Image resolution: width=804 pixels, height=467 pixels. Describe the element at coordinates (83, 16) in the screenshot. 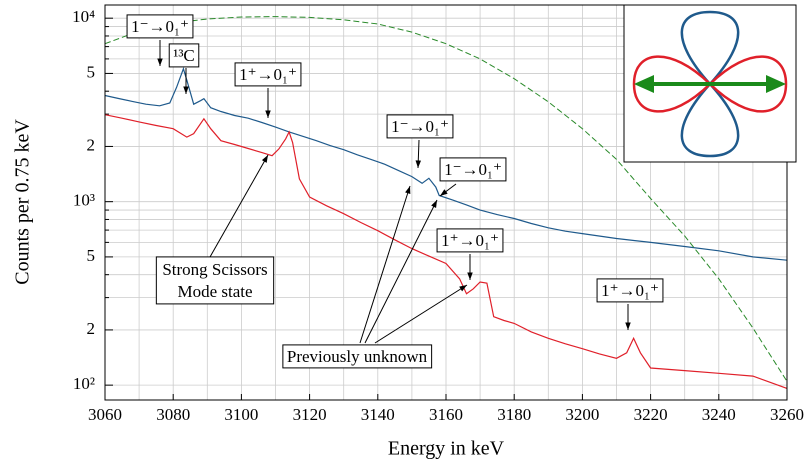

I see `y-tick-label: 10⁴` at that location.